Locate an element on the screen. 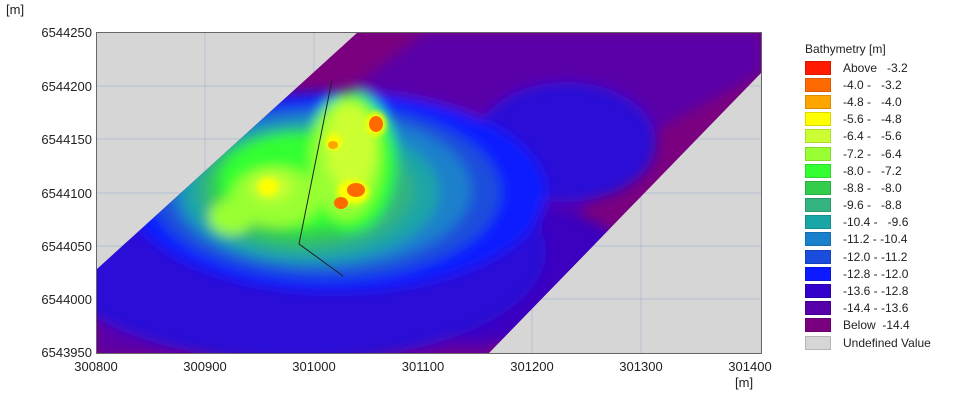  legend-label: -4.0 - -3.2 is located at coordinates (872, 84).